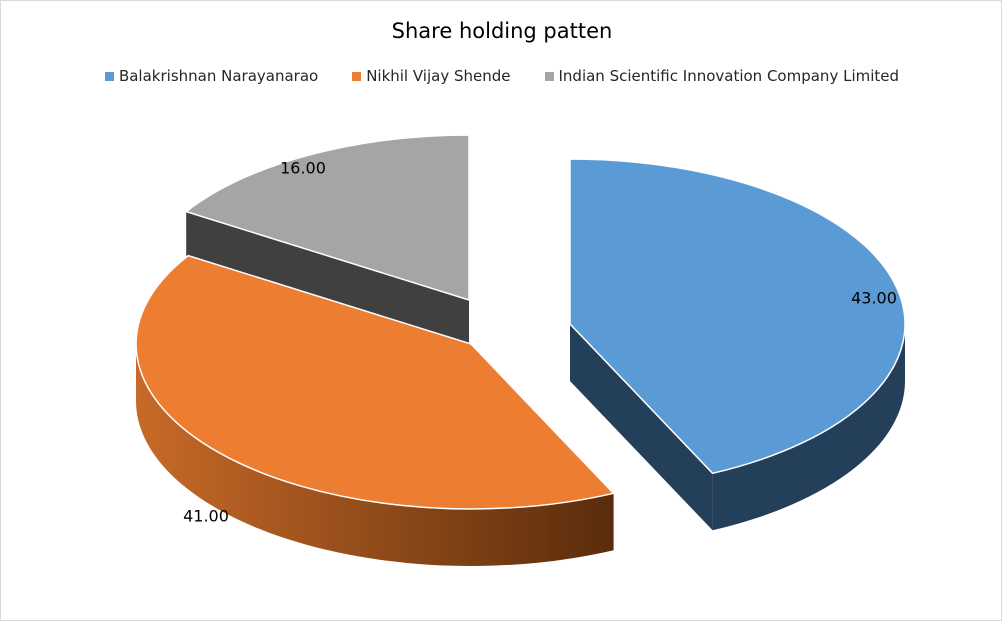 The image size is (1002, 621). I want to click on legend-item-balakrishnan: Balakrishnan Narayanarao, so click(211, 76).